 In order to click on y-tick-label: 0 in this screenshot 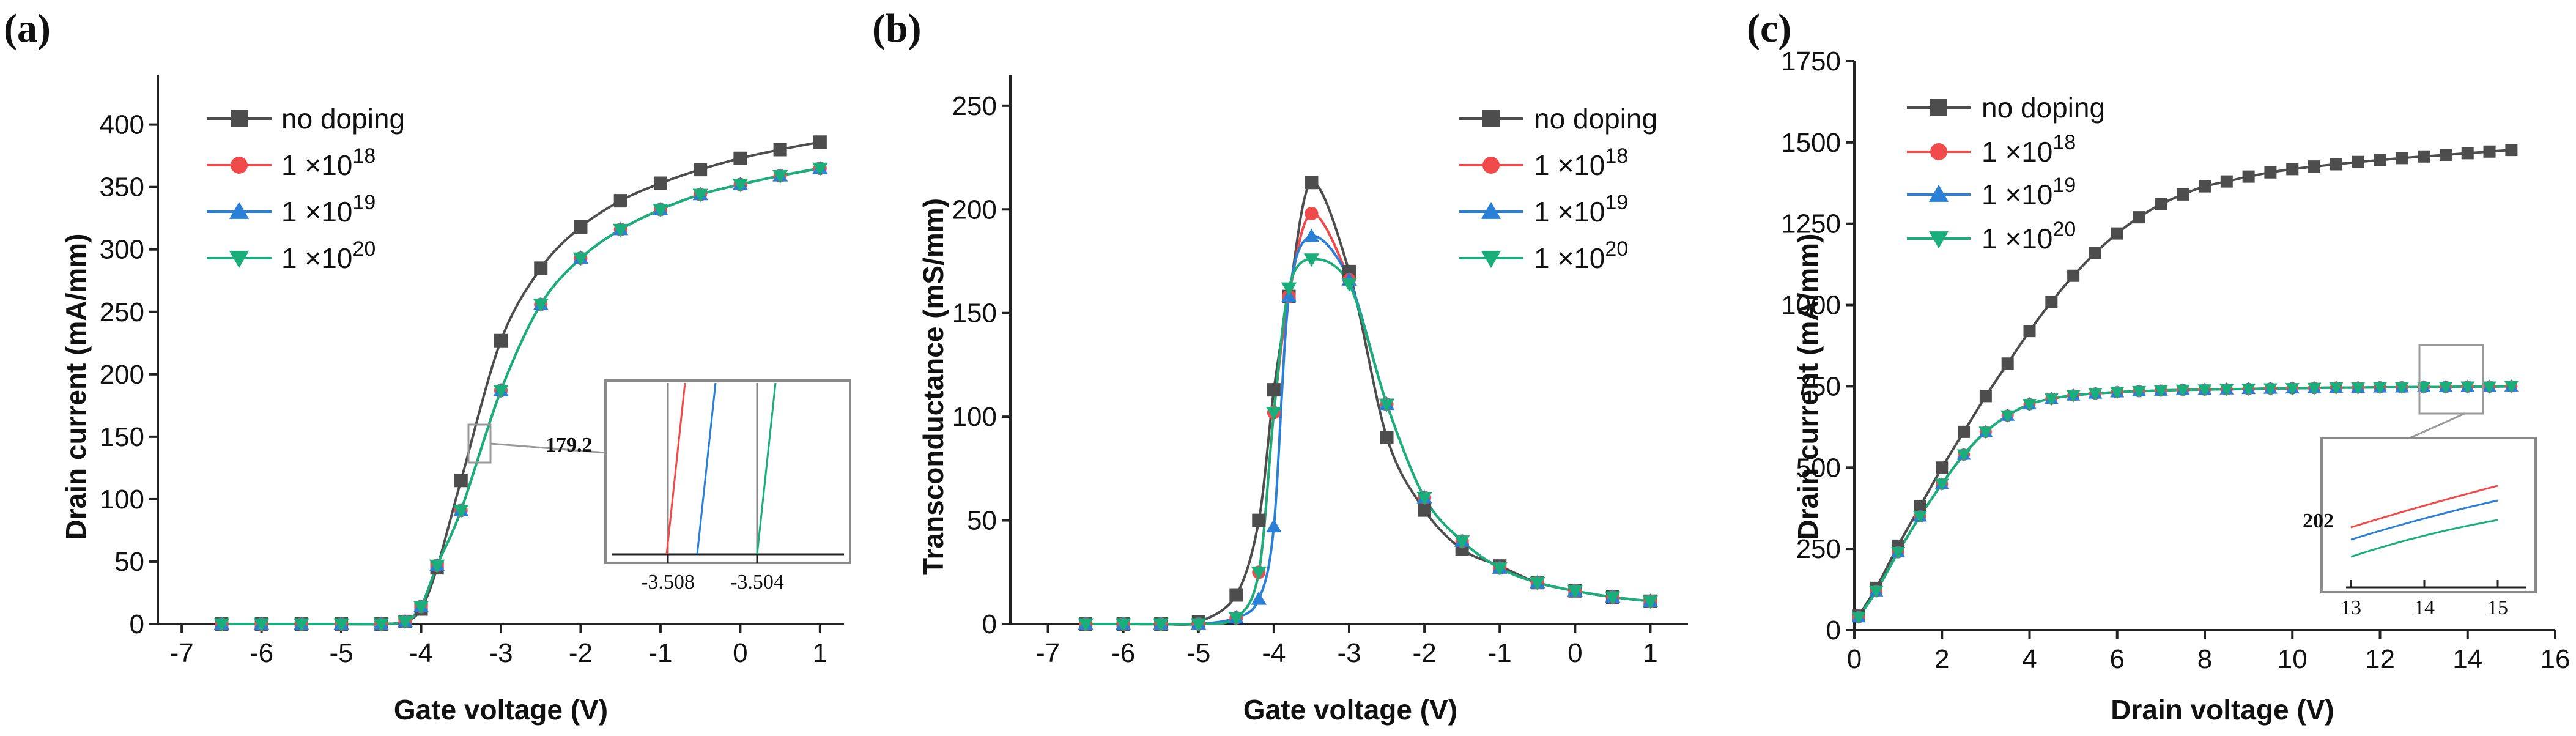, I will do `click(137, 624)`.